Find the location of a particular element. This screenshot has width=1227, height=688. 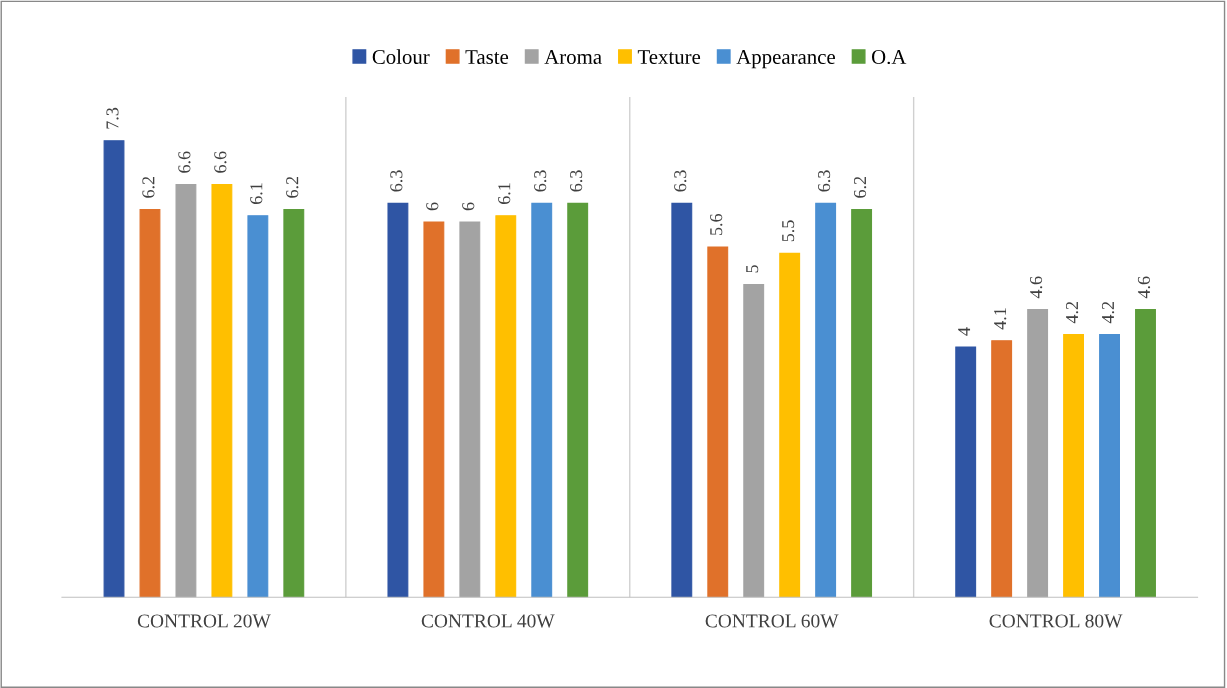

data-label: 4 is located at coordinates (964, 331).